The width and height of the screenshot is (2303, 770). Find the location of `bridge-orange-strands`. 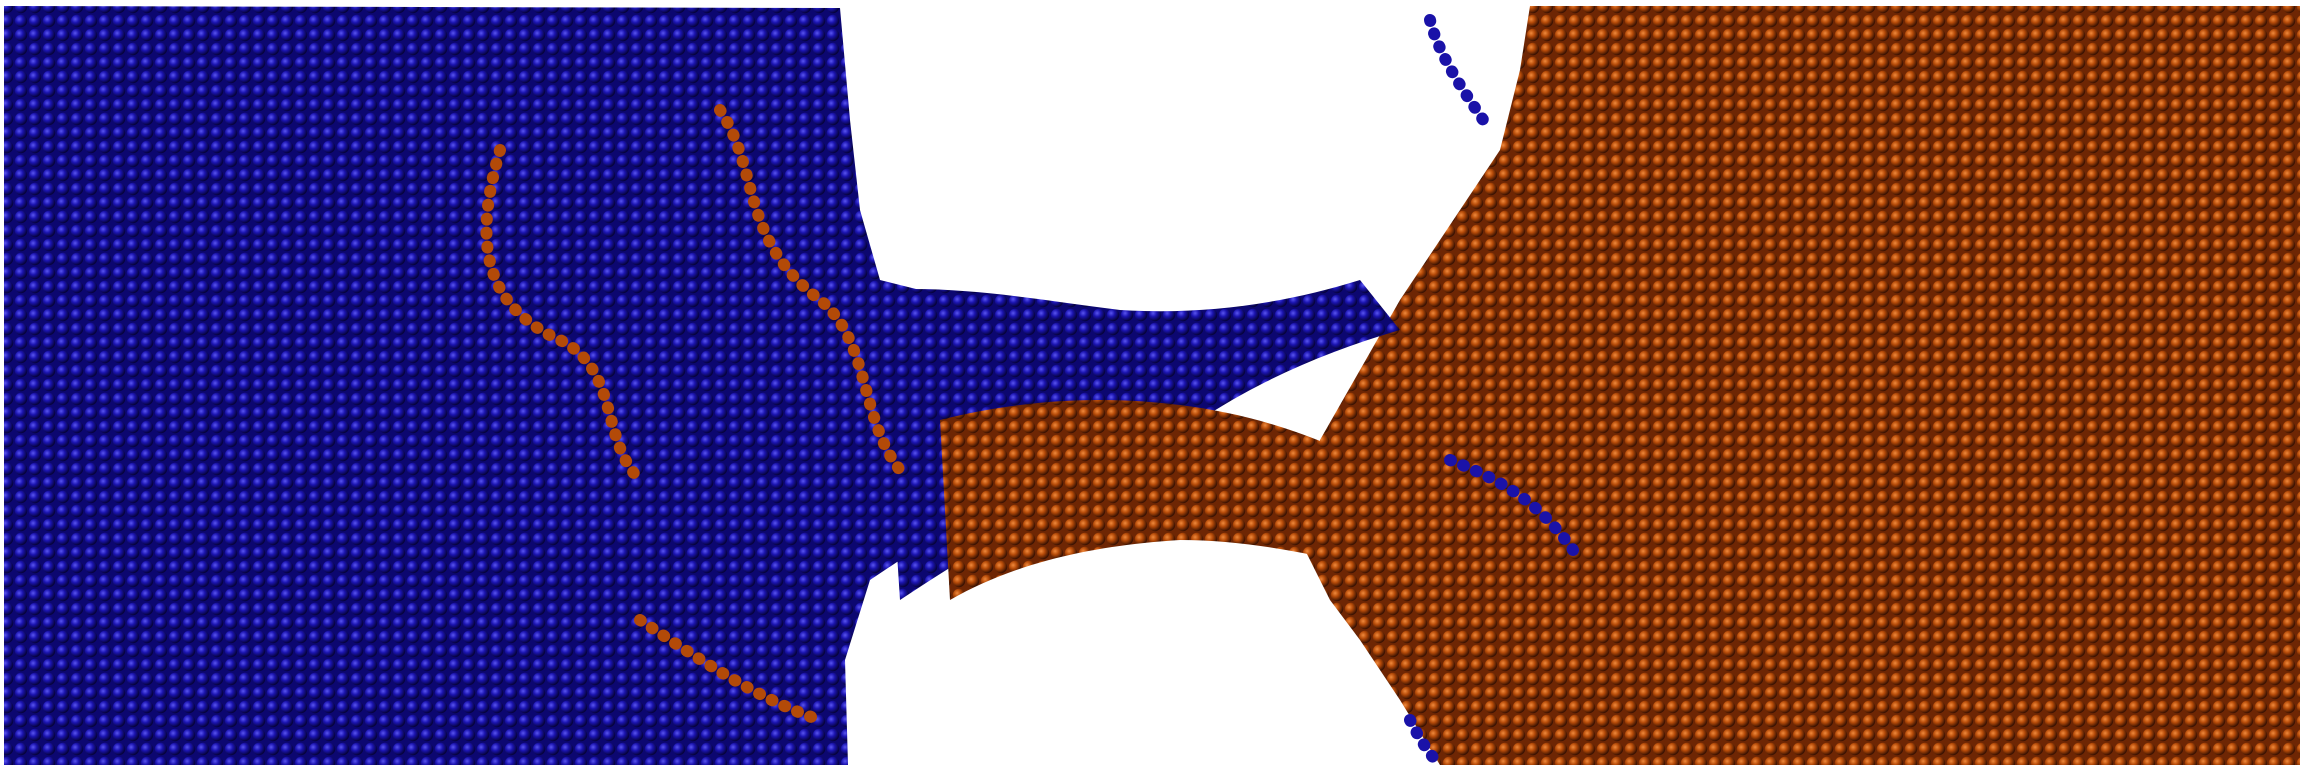

bridge-orange-strands is located at coordinates (1180, 500).